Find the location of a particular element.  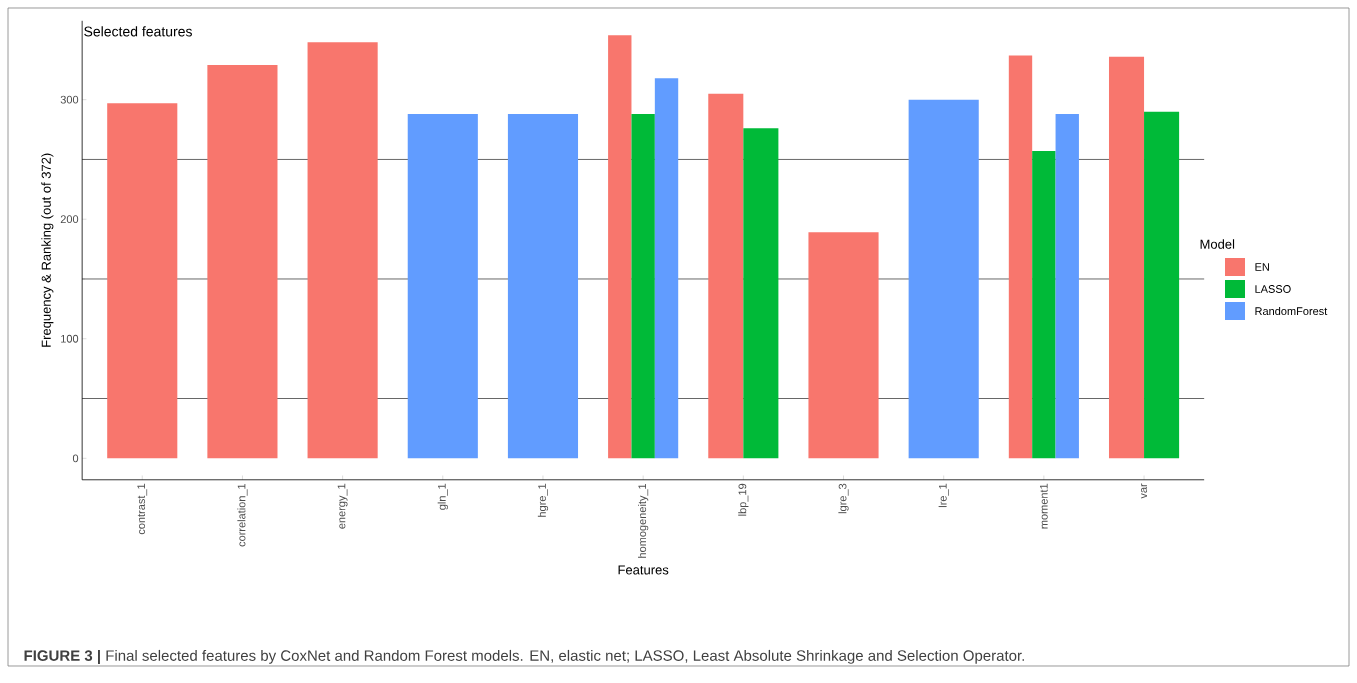

y-axis-title: Frequency & Ranking (out of 372) is located at coordinates (47, 250).